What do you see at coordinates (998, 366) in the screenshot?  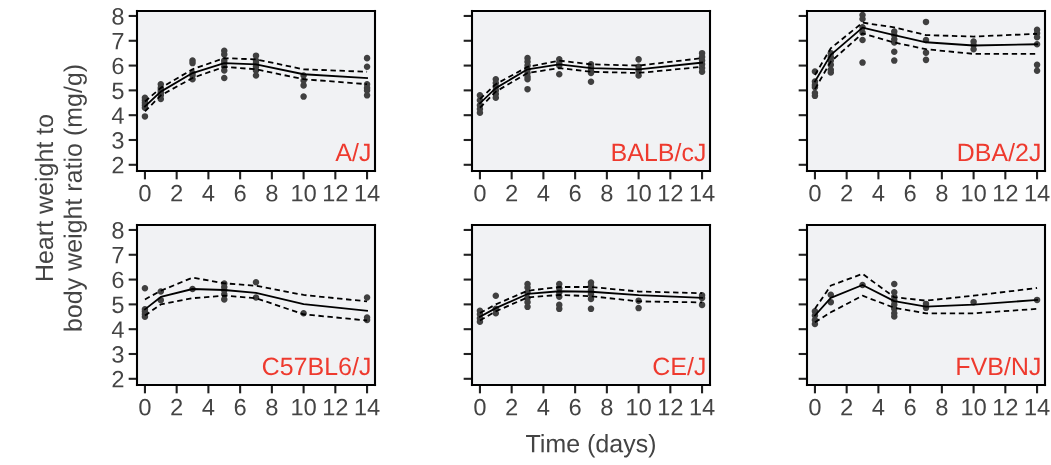 I see `text: FVB/NJ` at bounding box center [998, 366].